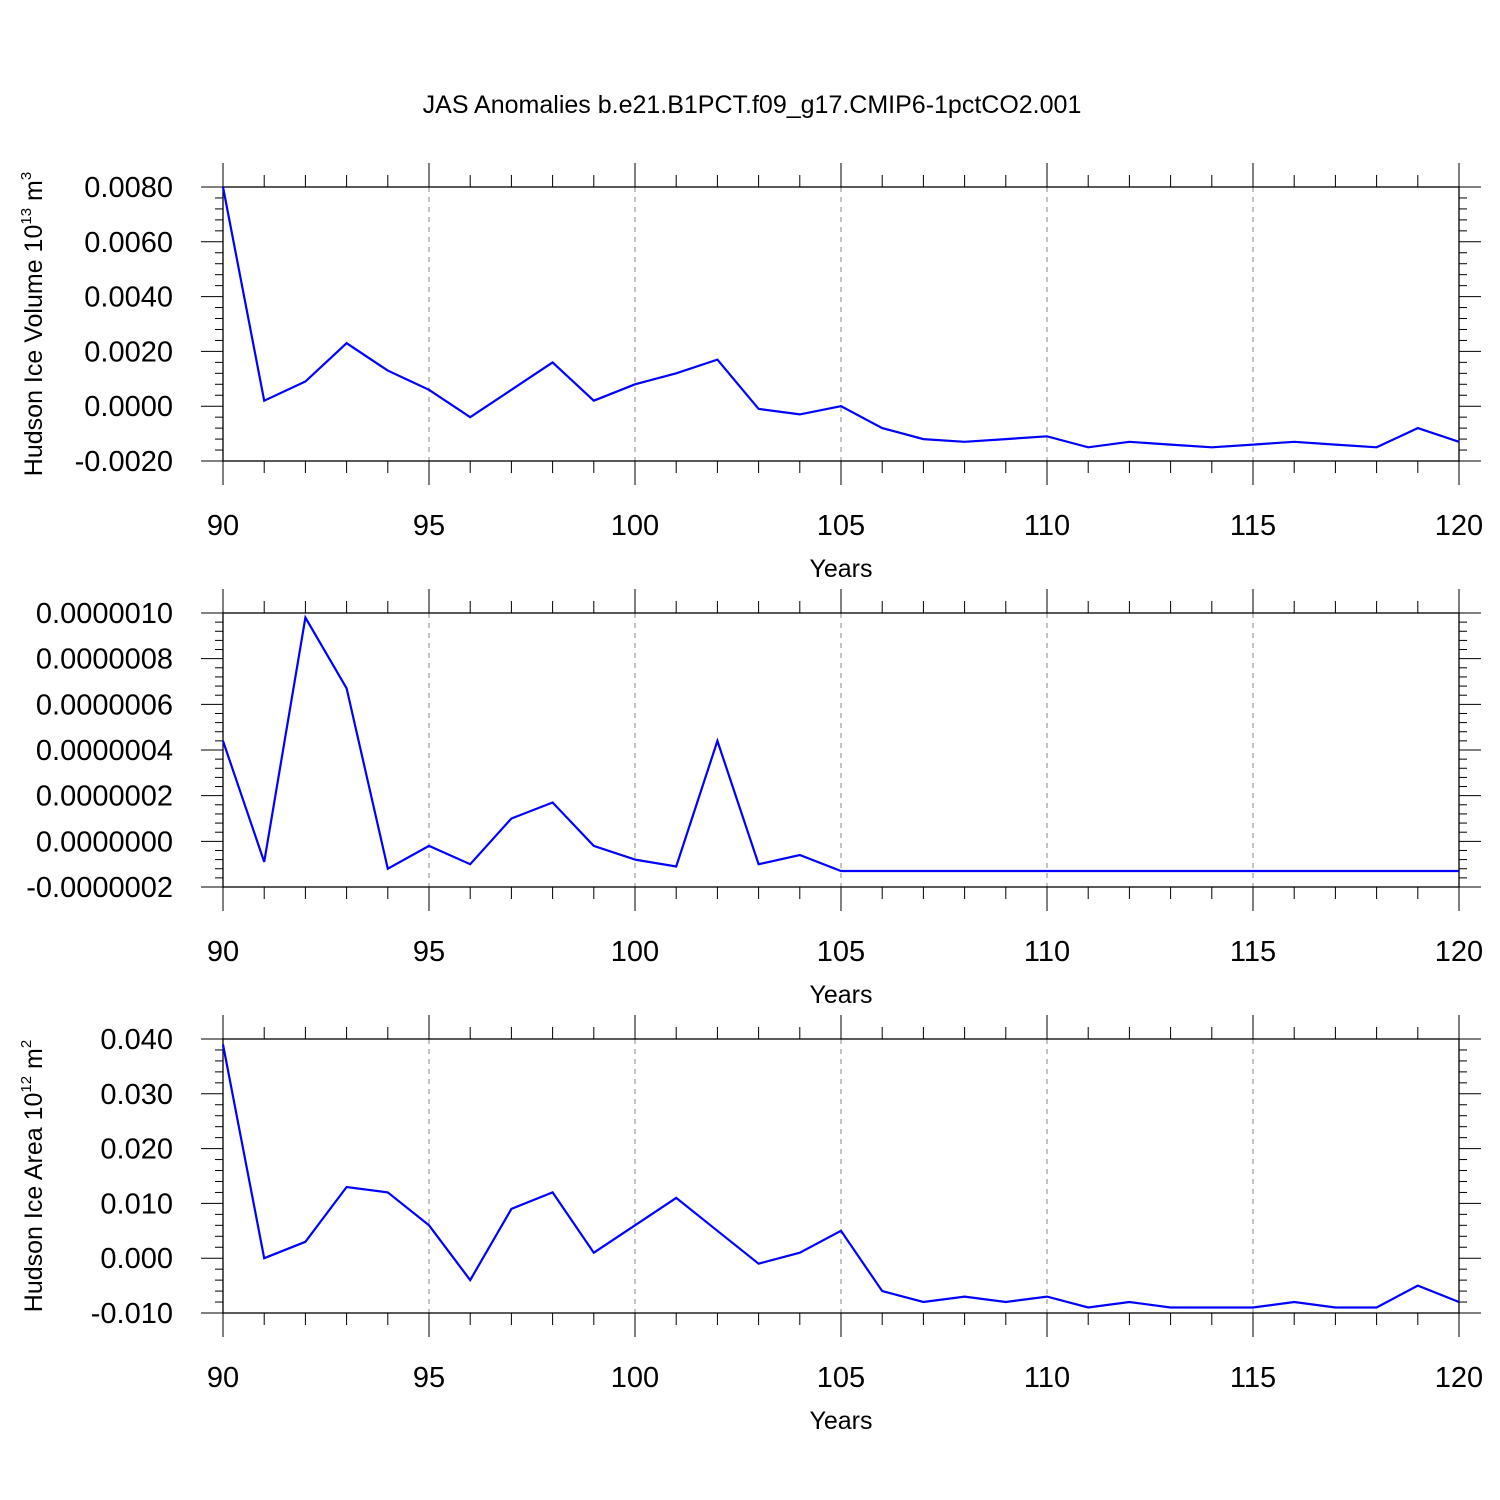 Image resolution: width=1500 pixels, height=1500 pixels. I want to click on y-tick-label: 0.000, so click(136, 1259).